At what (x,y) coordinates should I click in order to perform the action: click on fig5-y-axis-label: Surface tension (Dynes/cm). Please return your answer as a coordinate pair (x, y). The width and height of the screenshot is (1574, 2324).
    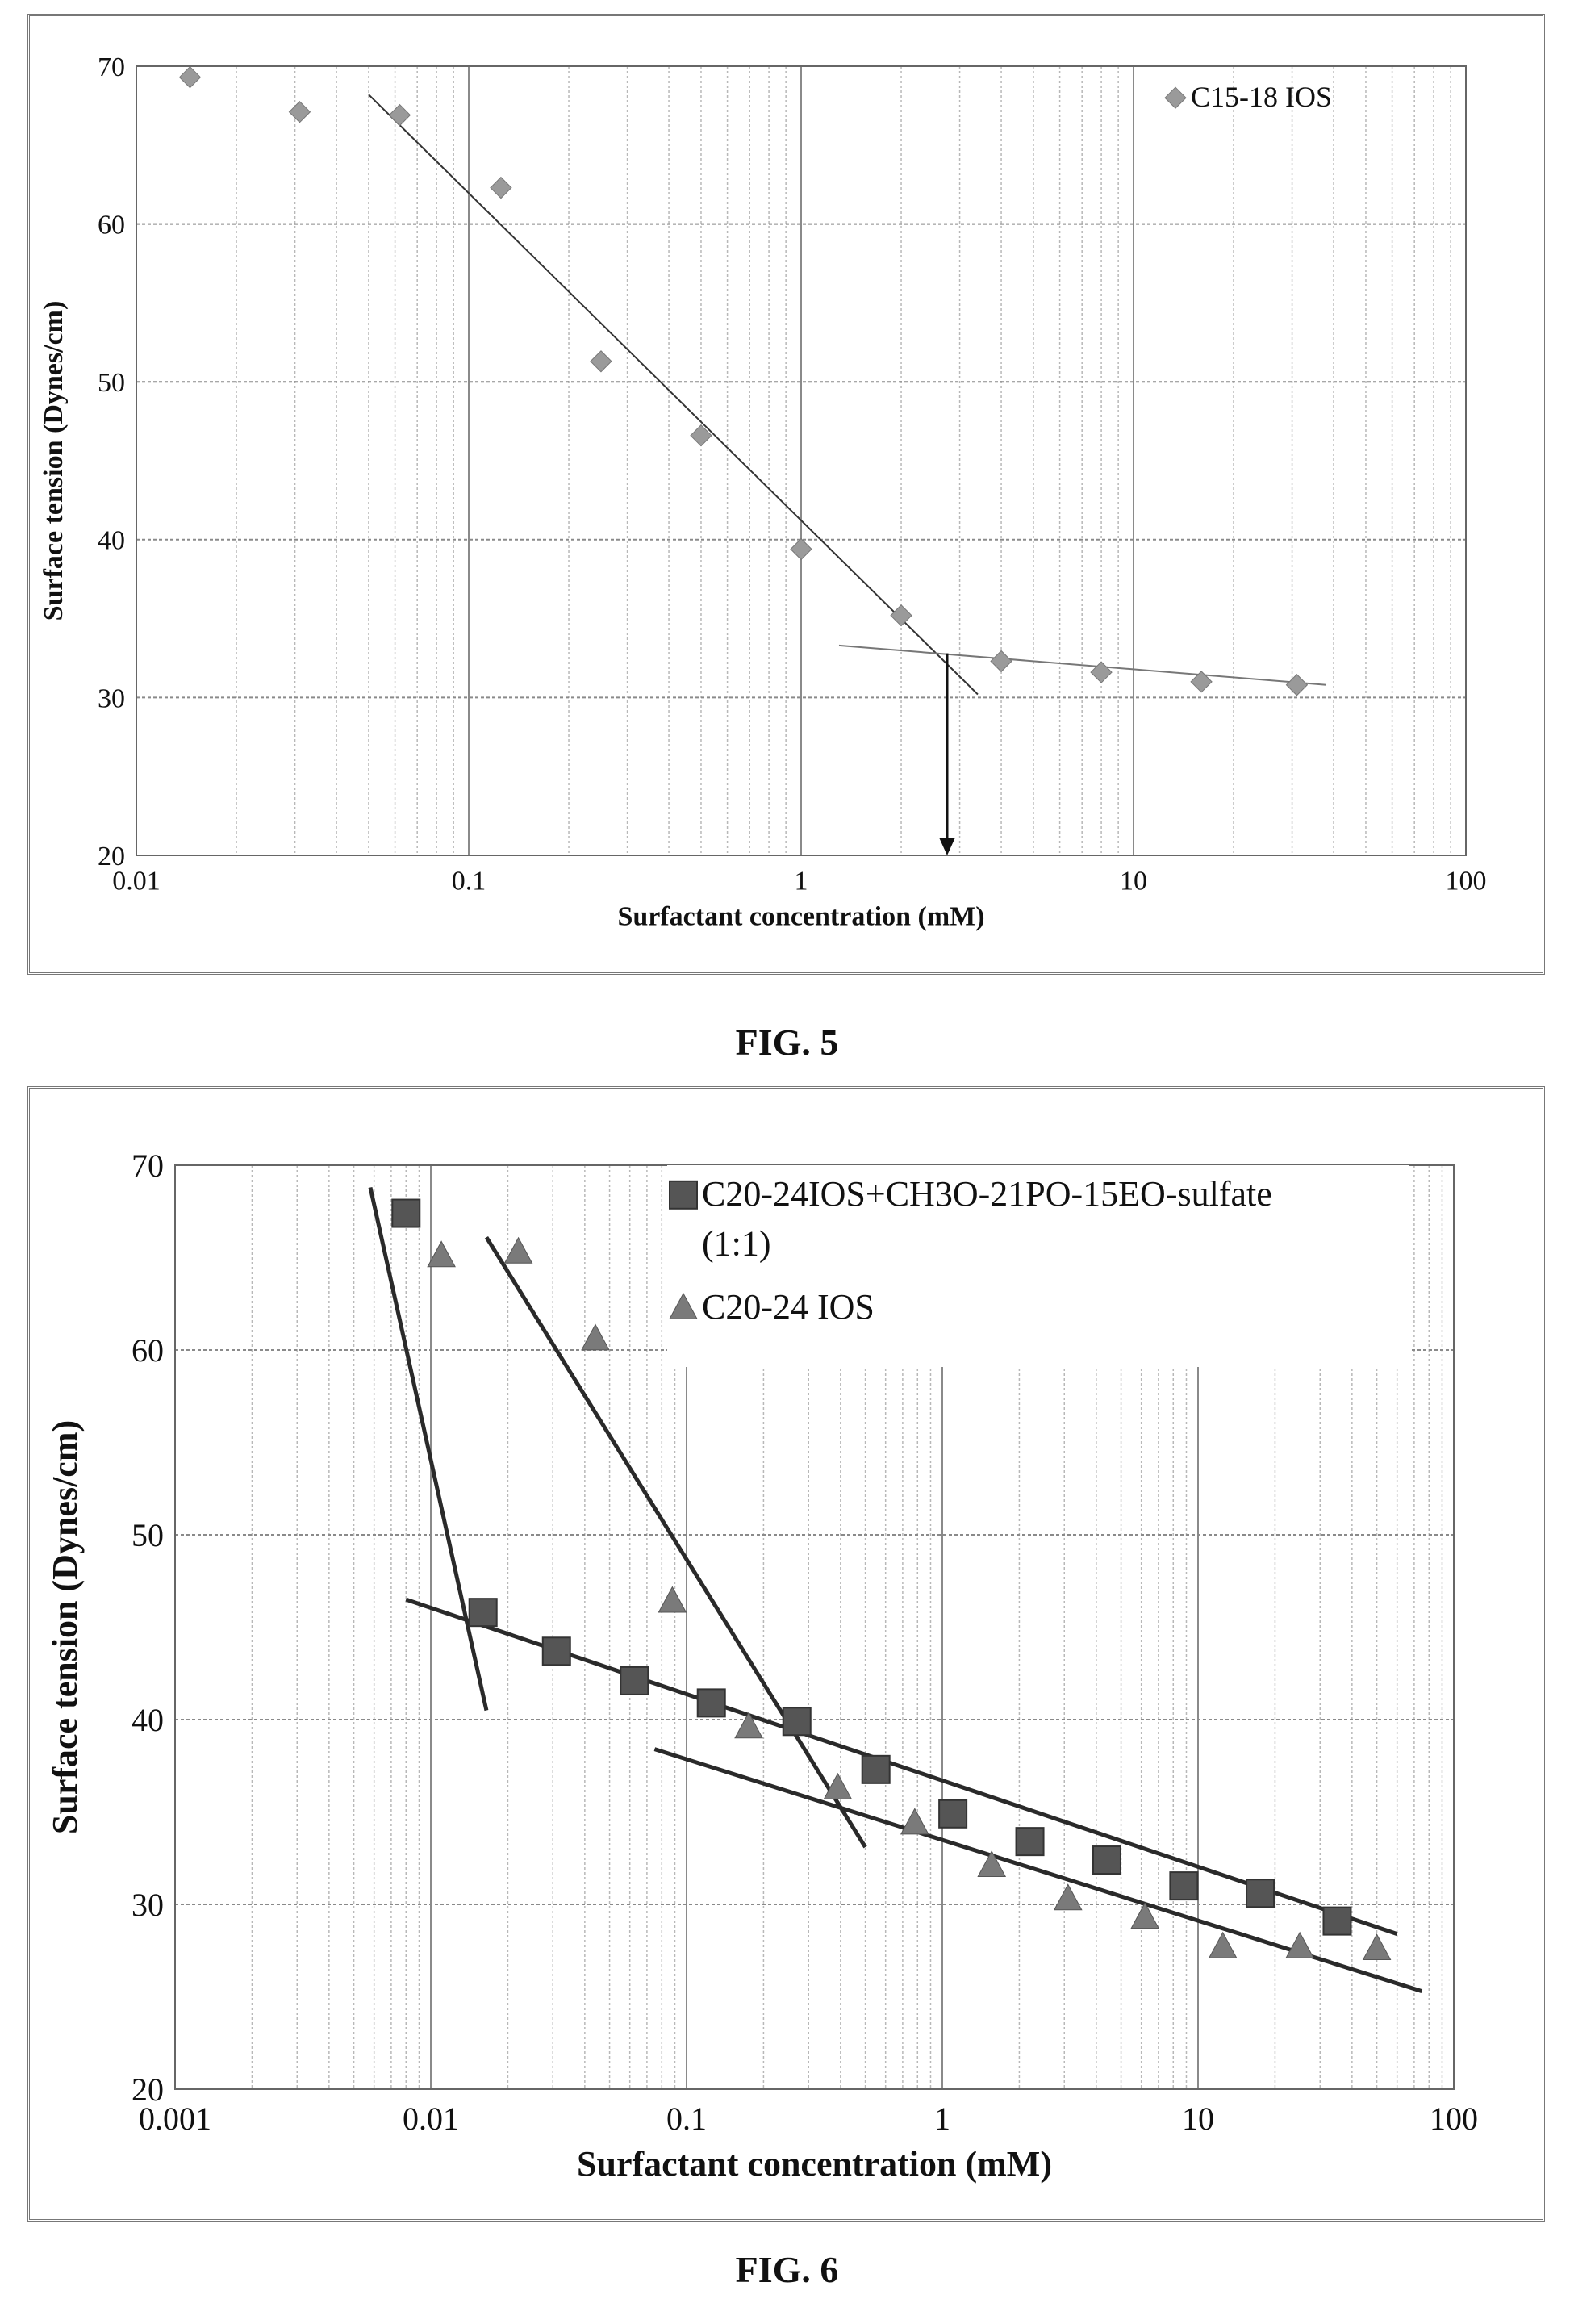
    Looking at the image, I should click on (54, 461).